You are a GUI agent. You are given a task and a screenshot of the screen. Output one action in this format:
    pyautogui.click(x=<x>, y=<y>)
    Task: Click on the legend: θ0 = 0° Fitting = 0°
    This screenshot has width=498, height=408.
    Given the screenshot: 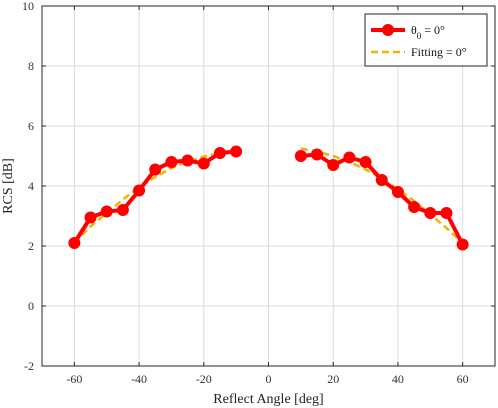 What is the action you would take?
    pyautogui.click(x=426, y=40)
    